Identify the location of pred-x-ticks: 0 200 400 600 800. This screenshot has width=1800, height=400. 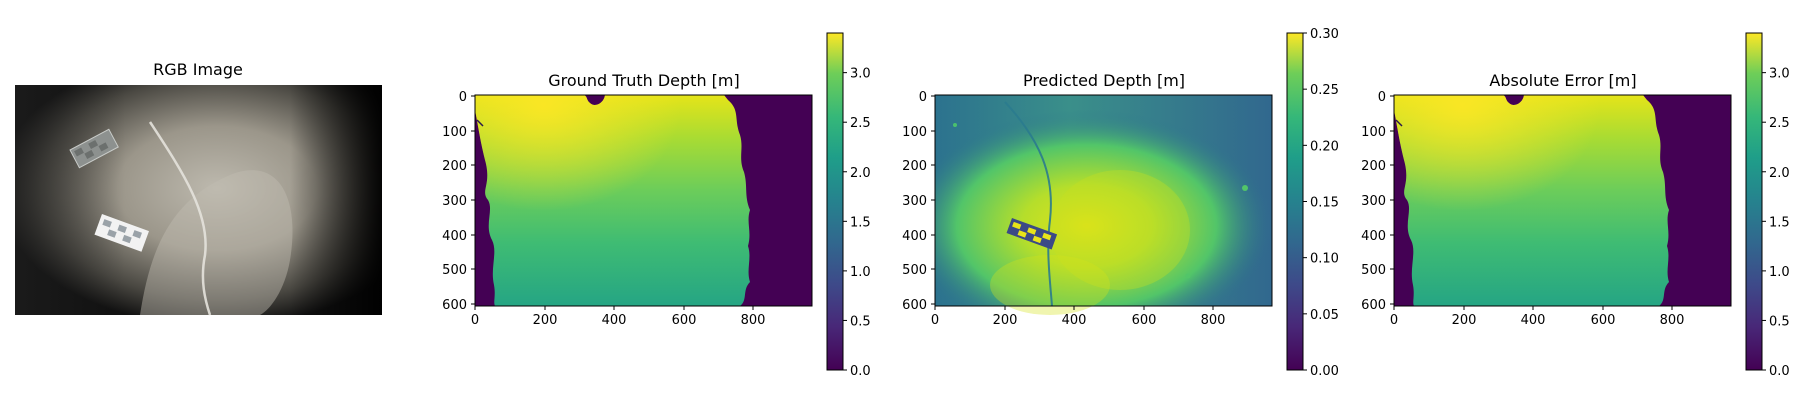
(1078, 317).